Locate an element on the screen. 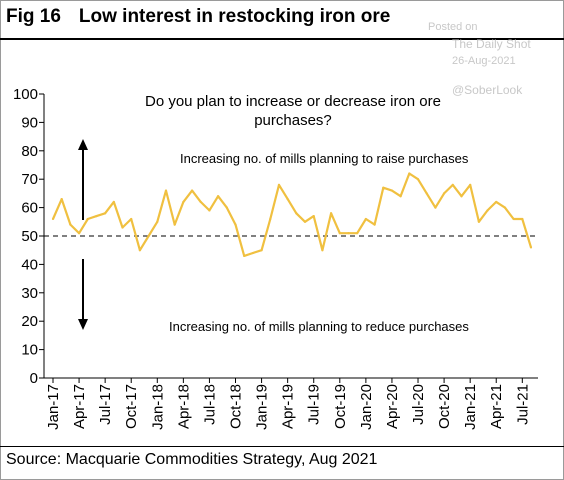  x-tick-label: Jul-18 is located at coordinates (209, 404).